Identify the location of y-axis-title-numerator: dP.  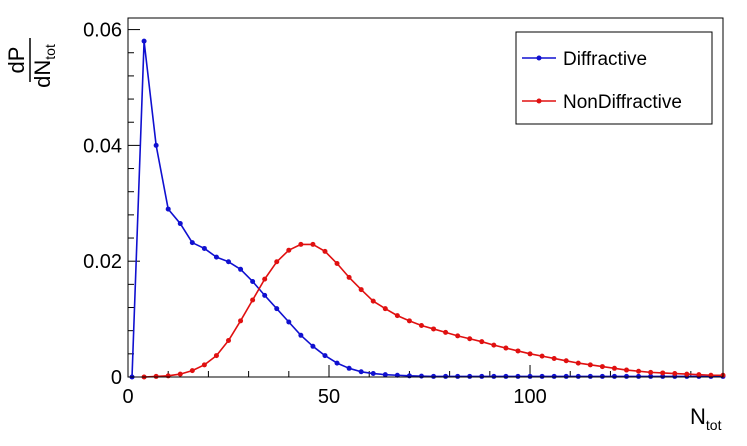
(16, 60).